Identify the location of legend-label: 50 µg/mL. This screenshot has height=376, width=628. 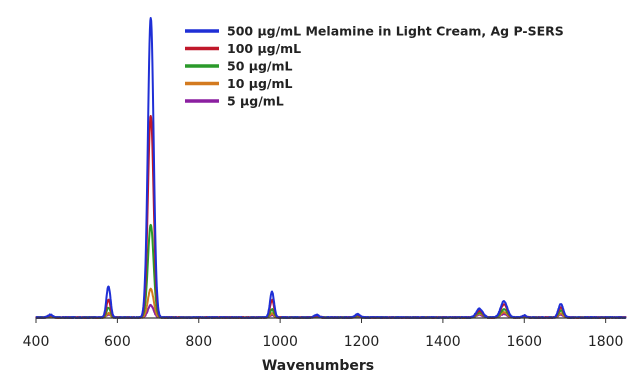
(259, 66).